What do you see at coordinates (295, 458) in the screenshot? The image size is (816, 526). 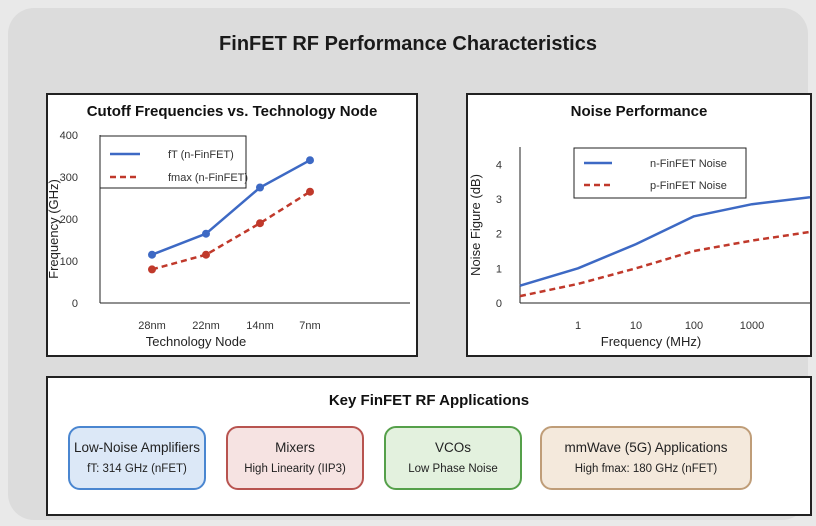 I see `app-card-mixers: Mixers High Linearity (IIP3)` at bounding box center [295, 458].